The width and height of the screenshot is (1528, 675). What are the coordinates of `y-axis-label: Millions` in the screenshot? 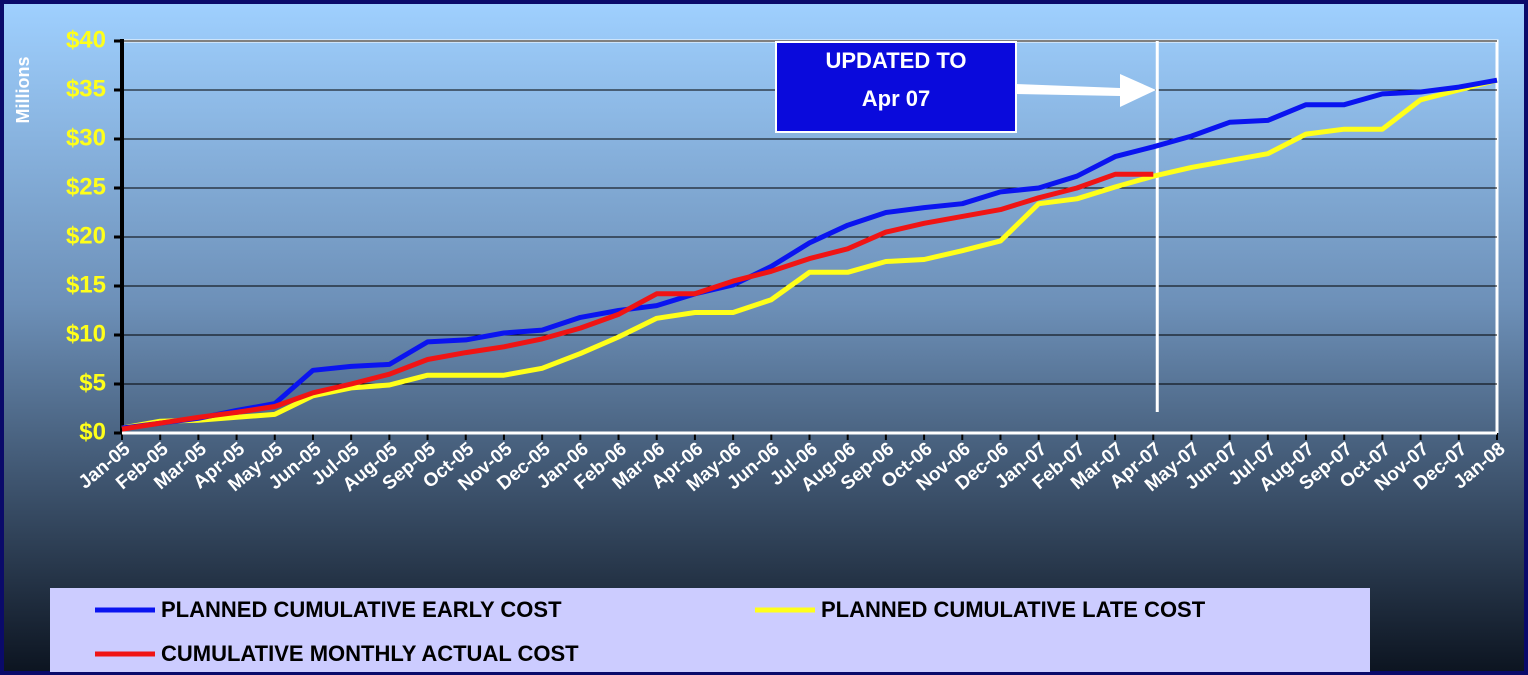 It's located at (23, 90).